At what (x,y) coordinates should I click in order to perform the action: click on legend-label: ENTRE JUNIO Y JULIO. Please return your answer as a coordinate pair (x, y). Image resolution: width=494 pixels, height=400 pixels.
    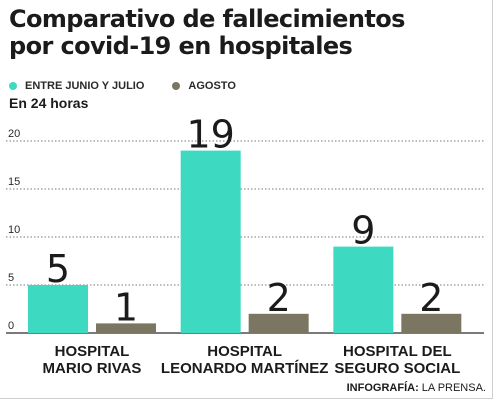
    Looking at the image, I should click on (85, 86).